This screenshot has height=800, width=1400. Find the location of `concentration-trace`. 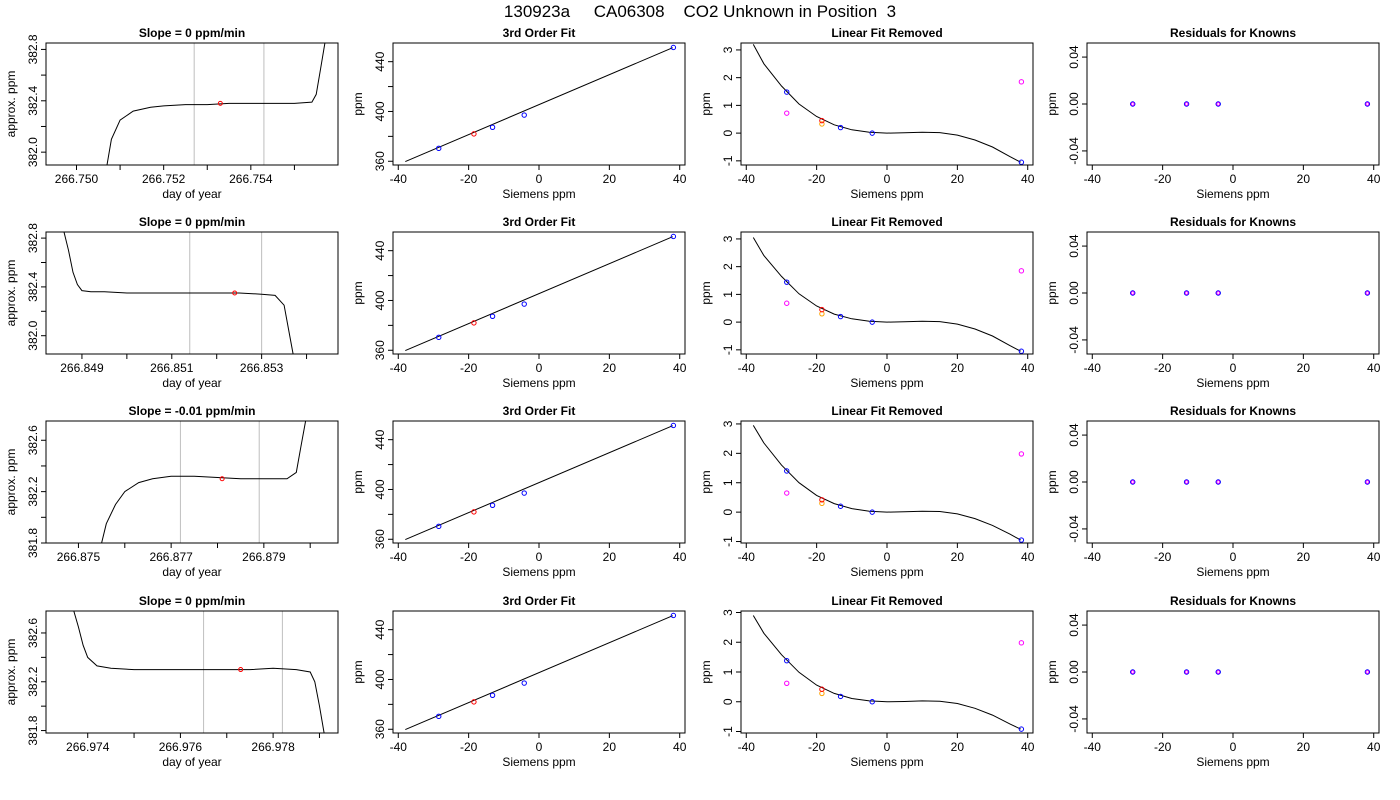

concentration-trace is located at coordinates (199, 672).